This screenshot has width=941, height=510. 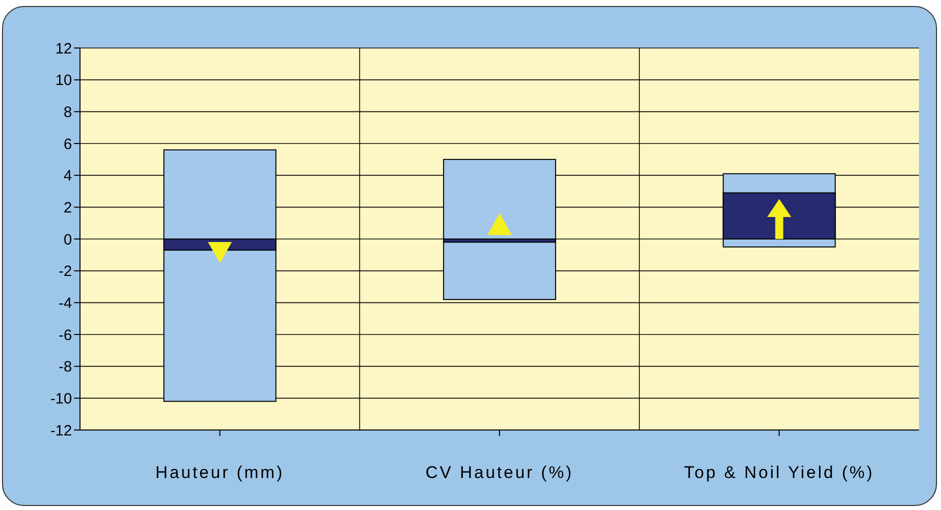 What do you see at coordinates (219, 472) in the screenshot?
I see `x-tick-label: Hauteur (mm)` at bounding box center [219, 472].